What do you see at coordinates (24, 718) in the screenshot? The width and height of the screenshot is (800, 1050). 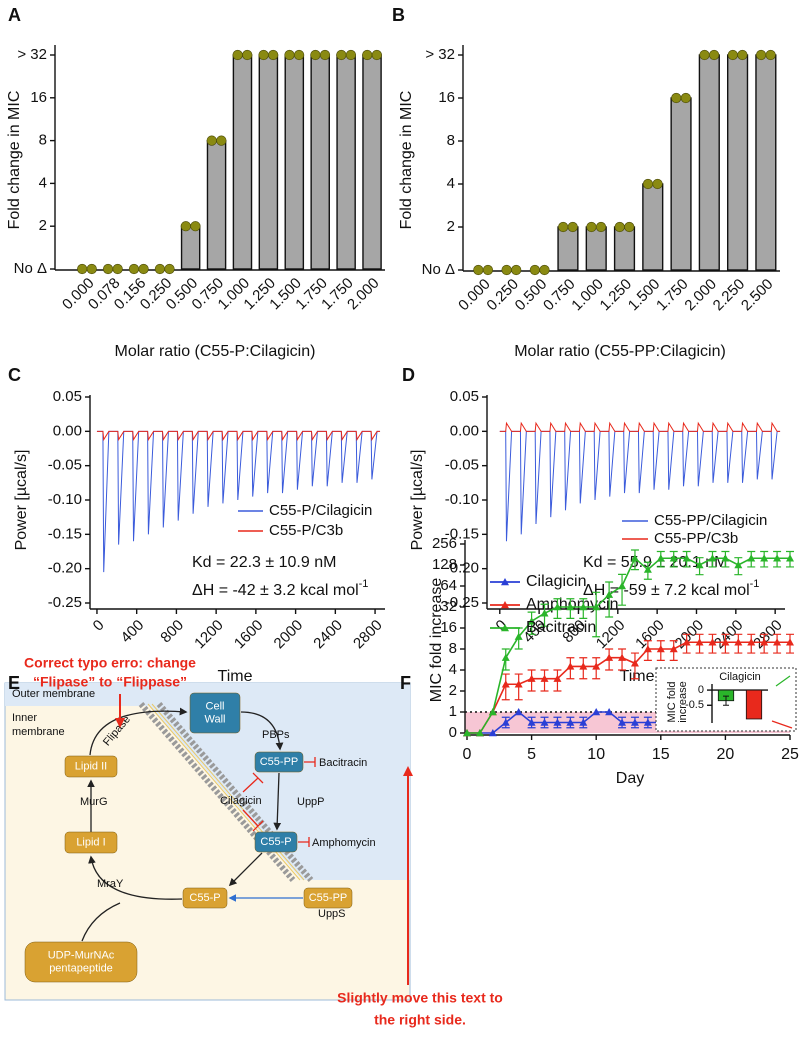 I see `region-label: Inner` at bounding box center [24, 718].